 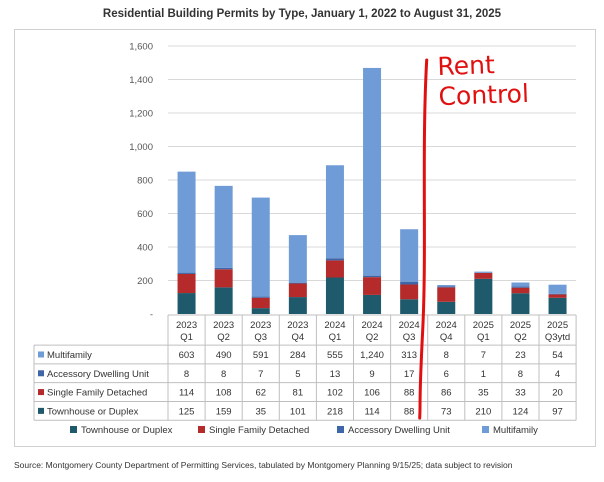 What do you see at coordinates (484, 95) in the screenshot?
I see `annotation-line-2: Control` at bounding box center [484, 95].